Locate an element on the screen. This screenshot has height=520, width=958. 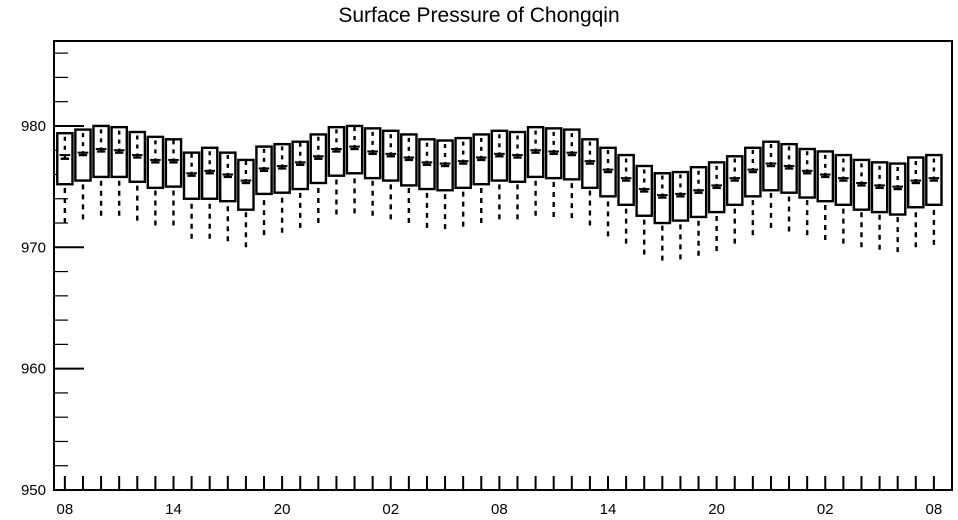
y-tick-label: 960 is located at coordinates (33, 369).